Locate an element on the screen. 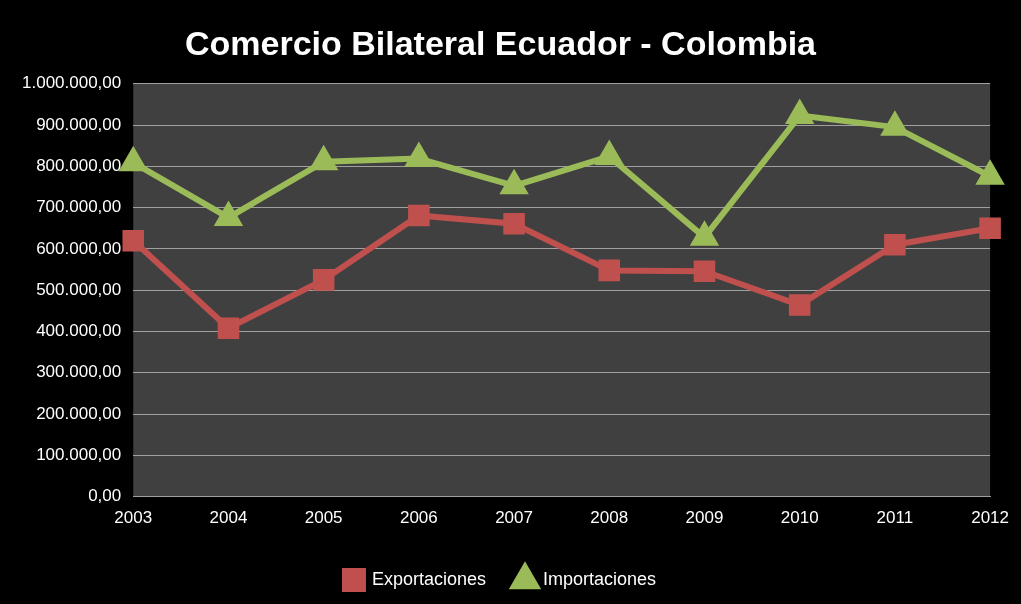 This screenshot has height=604, width=1021. legend-label: Exportaciones is located at coordinates (429, 578).